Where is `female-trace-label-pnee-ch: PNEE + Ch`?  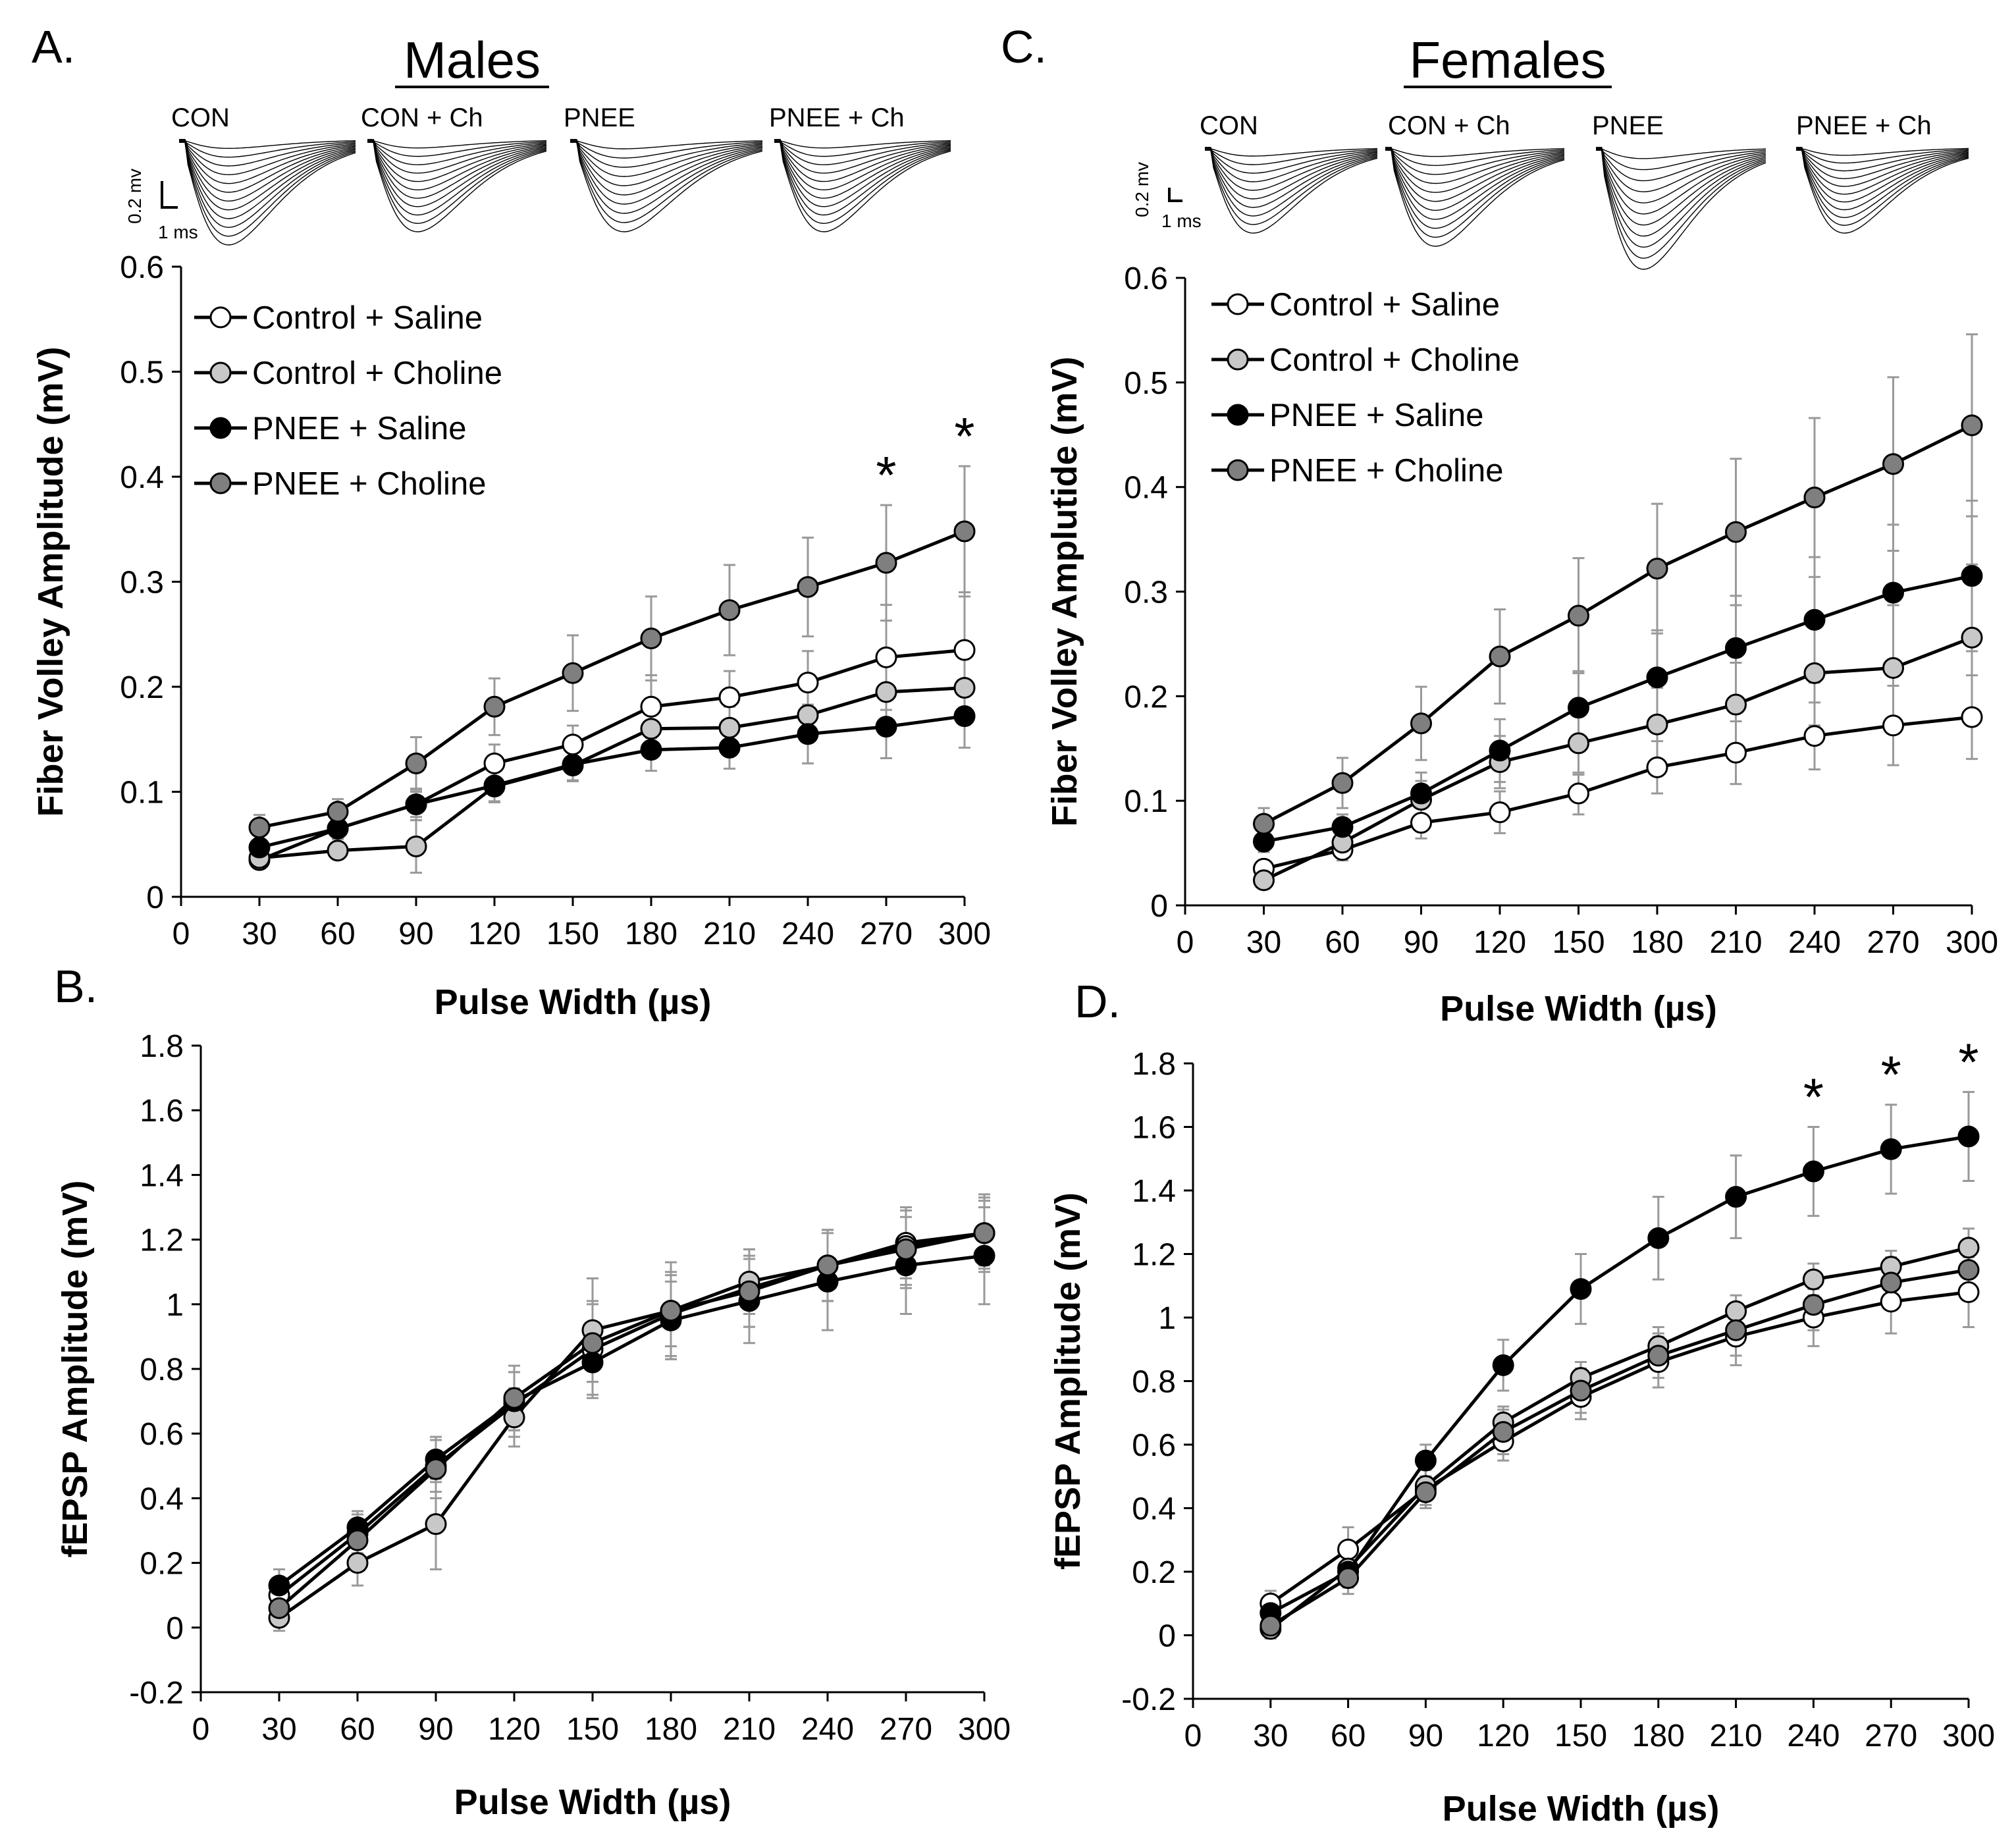 female-trace-label-pnee-ch: PNEE + Ch is located at coordinates (1864, 126).